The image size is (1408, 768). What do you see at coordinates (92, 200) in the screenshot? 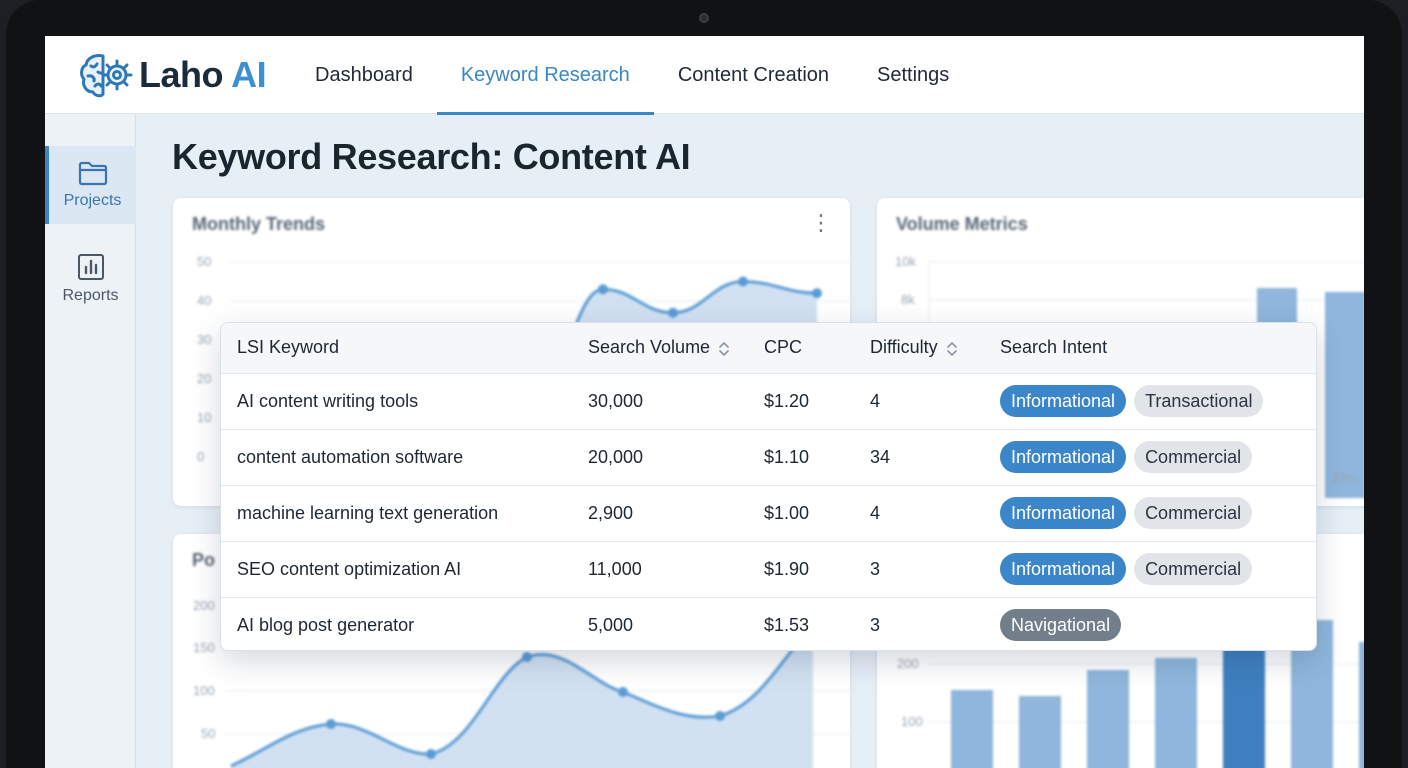
I see `sidebar-item-label: Projects` at bounding box center [92, 200].